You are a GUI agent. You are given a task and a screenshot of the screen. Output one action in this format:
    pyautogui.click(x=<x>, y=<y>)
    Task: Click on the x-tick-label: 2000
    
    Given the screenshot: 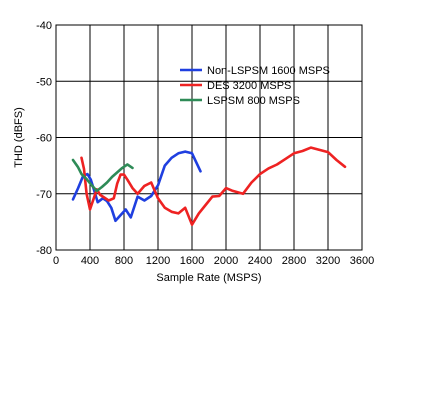 What is the action you would take?
    pyautogui.click(x=226, y=261)
    